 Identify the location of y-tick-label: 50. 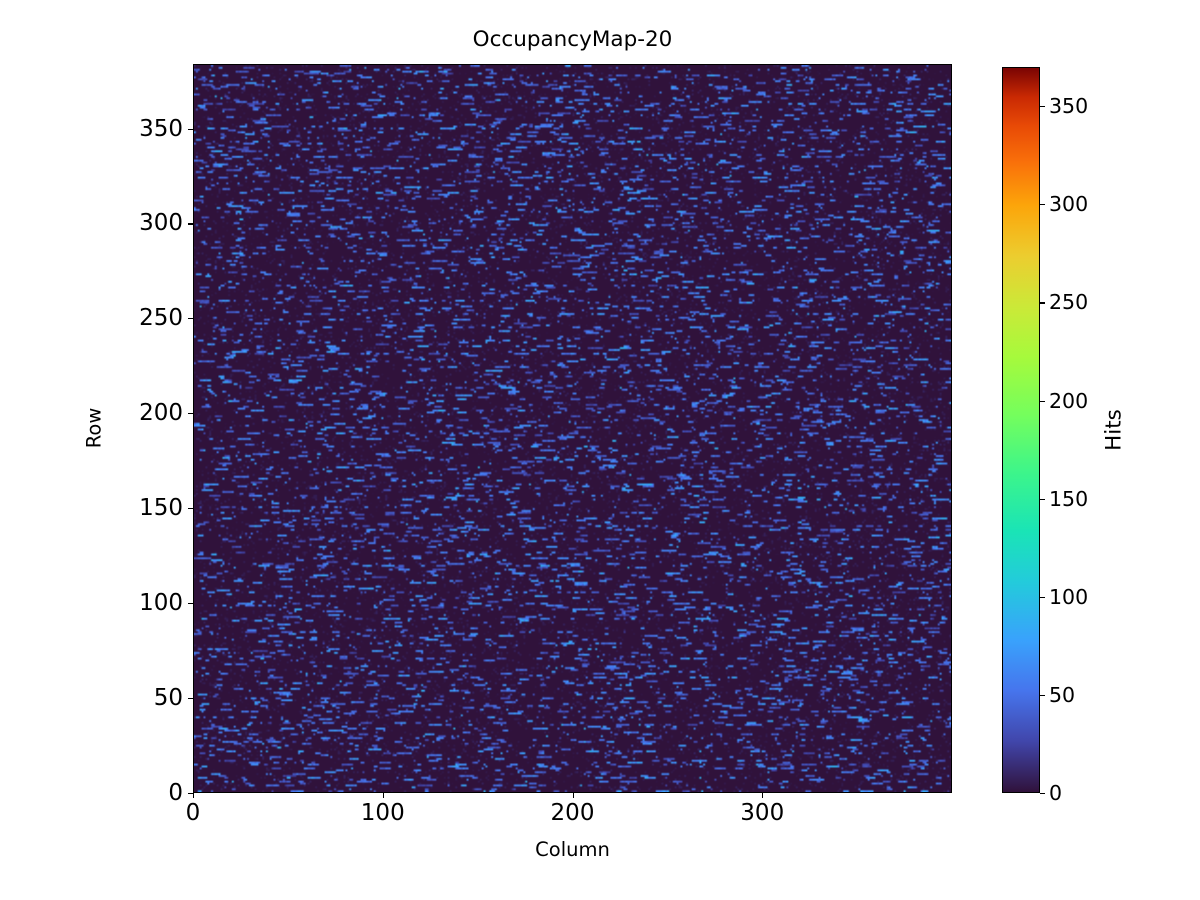
(168, 698).